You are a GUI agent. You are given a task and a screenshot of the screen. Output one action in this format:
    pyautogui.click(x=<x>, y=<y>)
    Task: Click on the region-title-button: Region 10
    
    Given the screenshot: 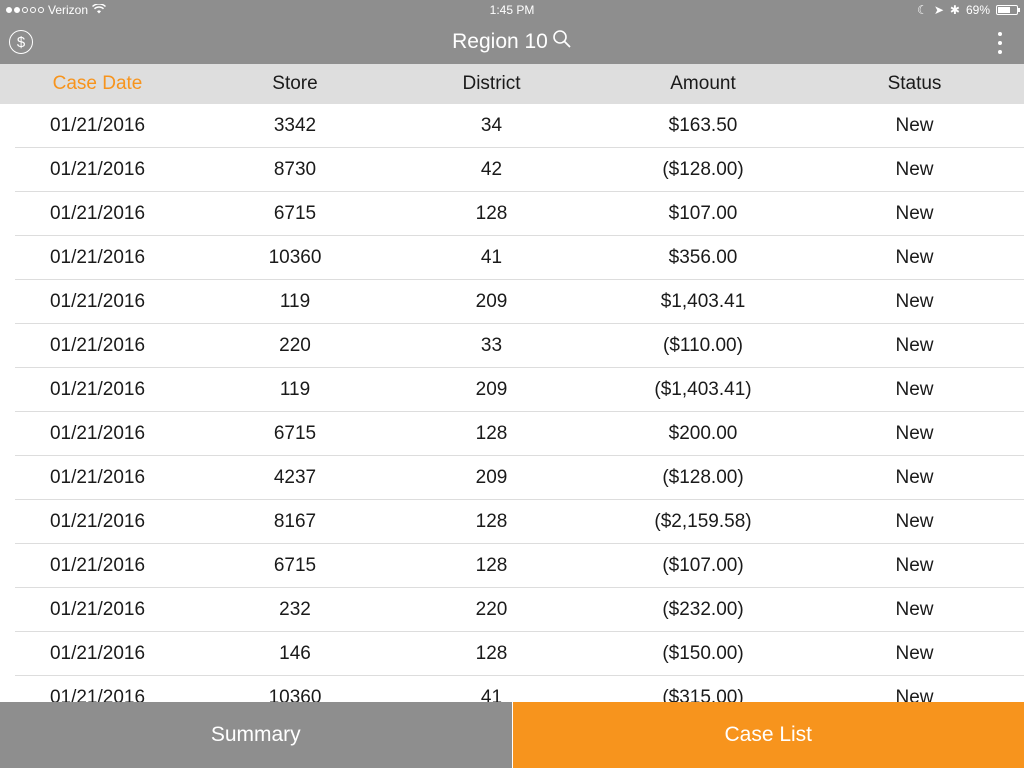 What is the action you would take?
    pyautogui.click(x=512, y=42)
    